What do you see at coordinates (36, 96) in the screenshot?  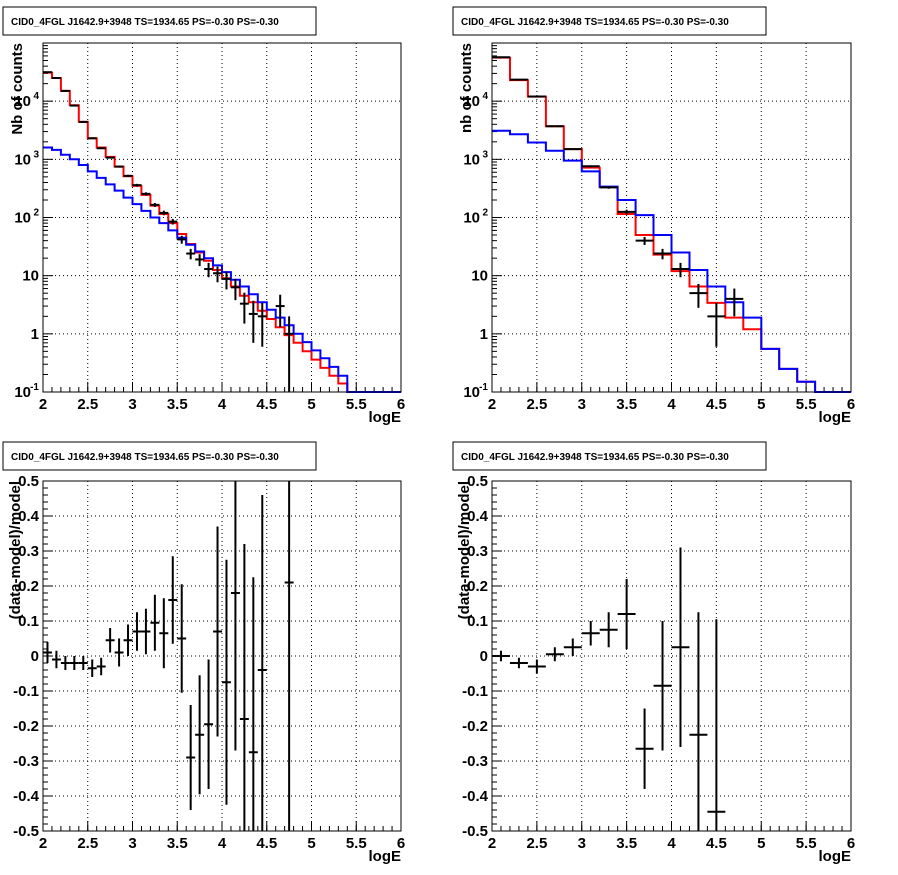 I see `y-tick-exponent: 4` at bounding box center [36, 96].